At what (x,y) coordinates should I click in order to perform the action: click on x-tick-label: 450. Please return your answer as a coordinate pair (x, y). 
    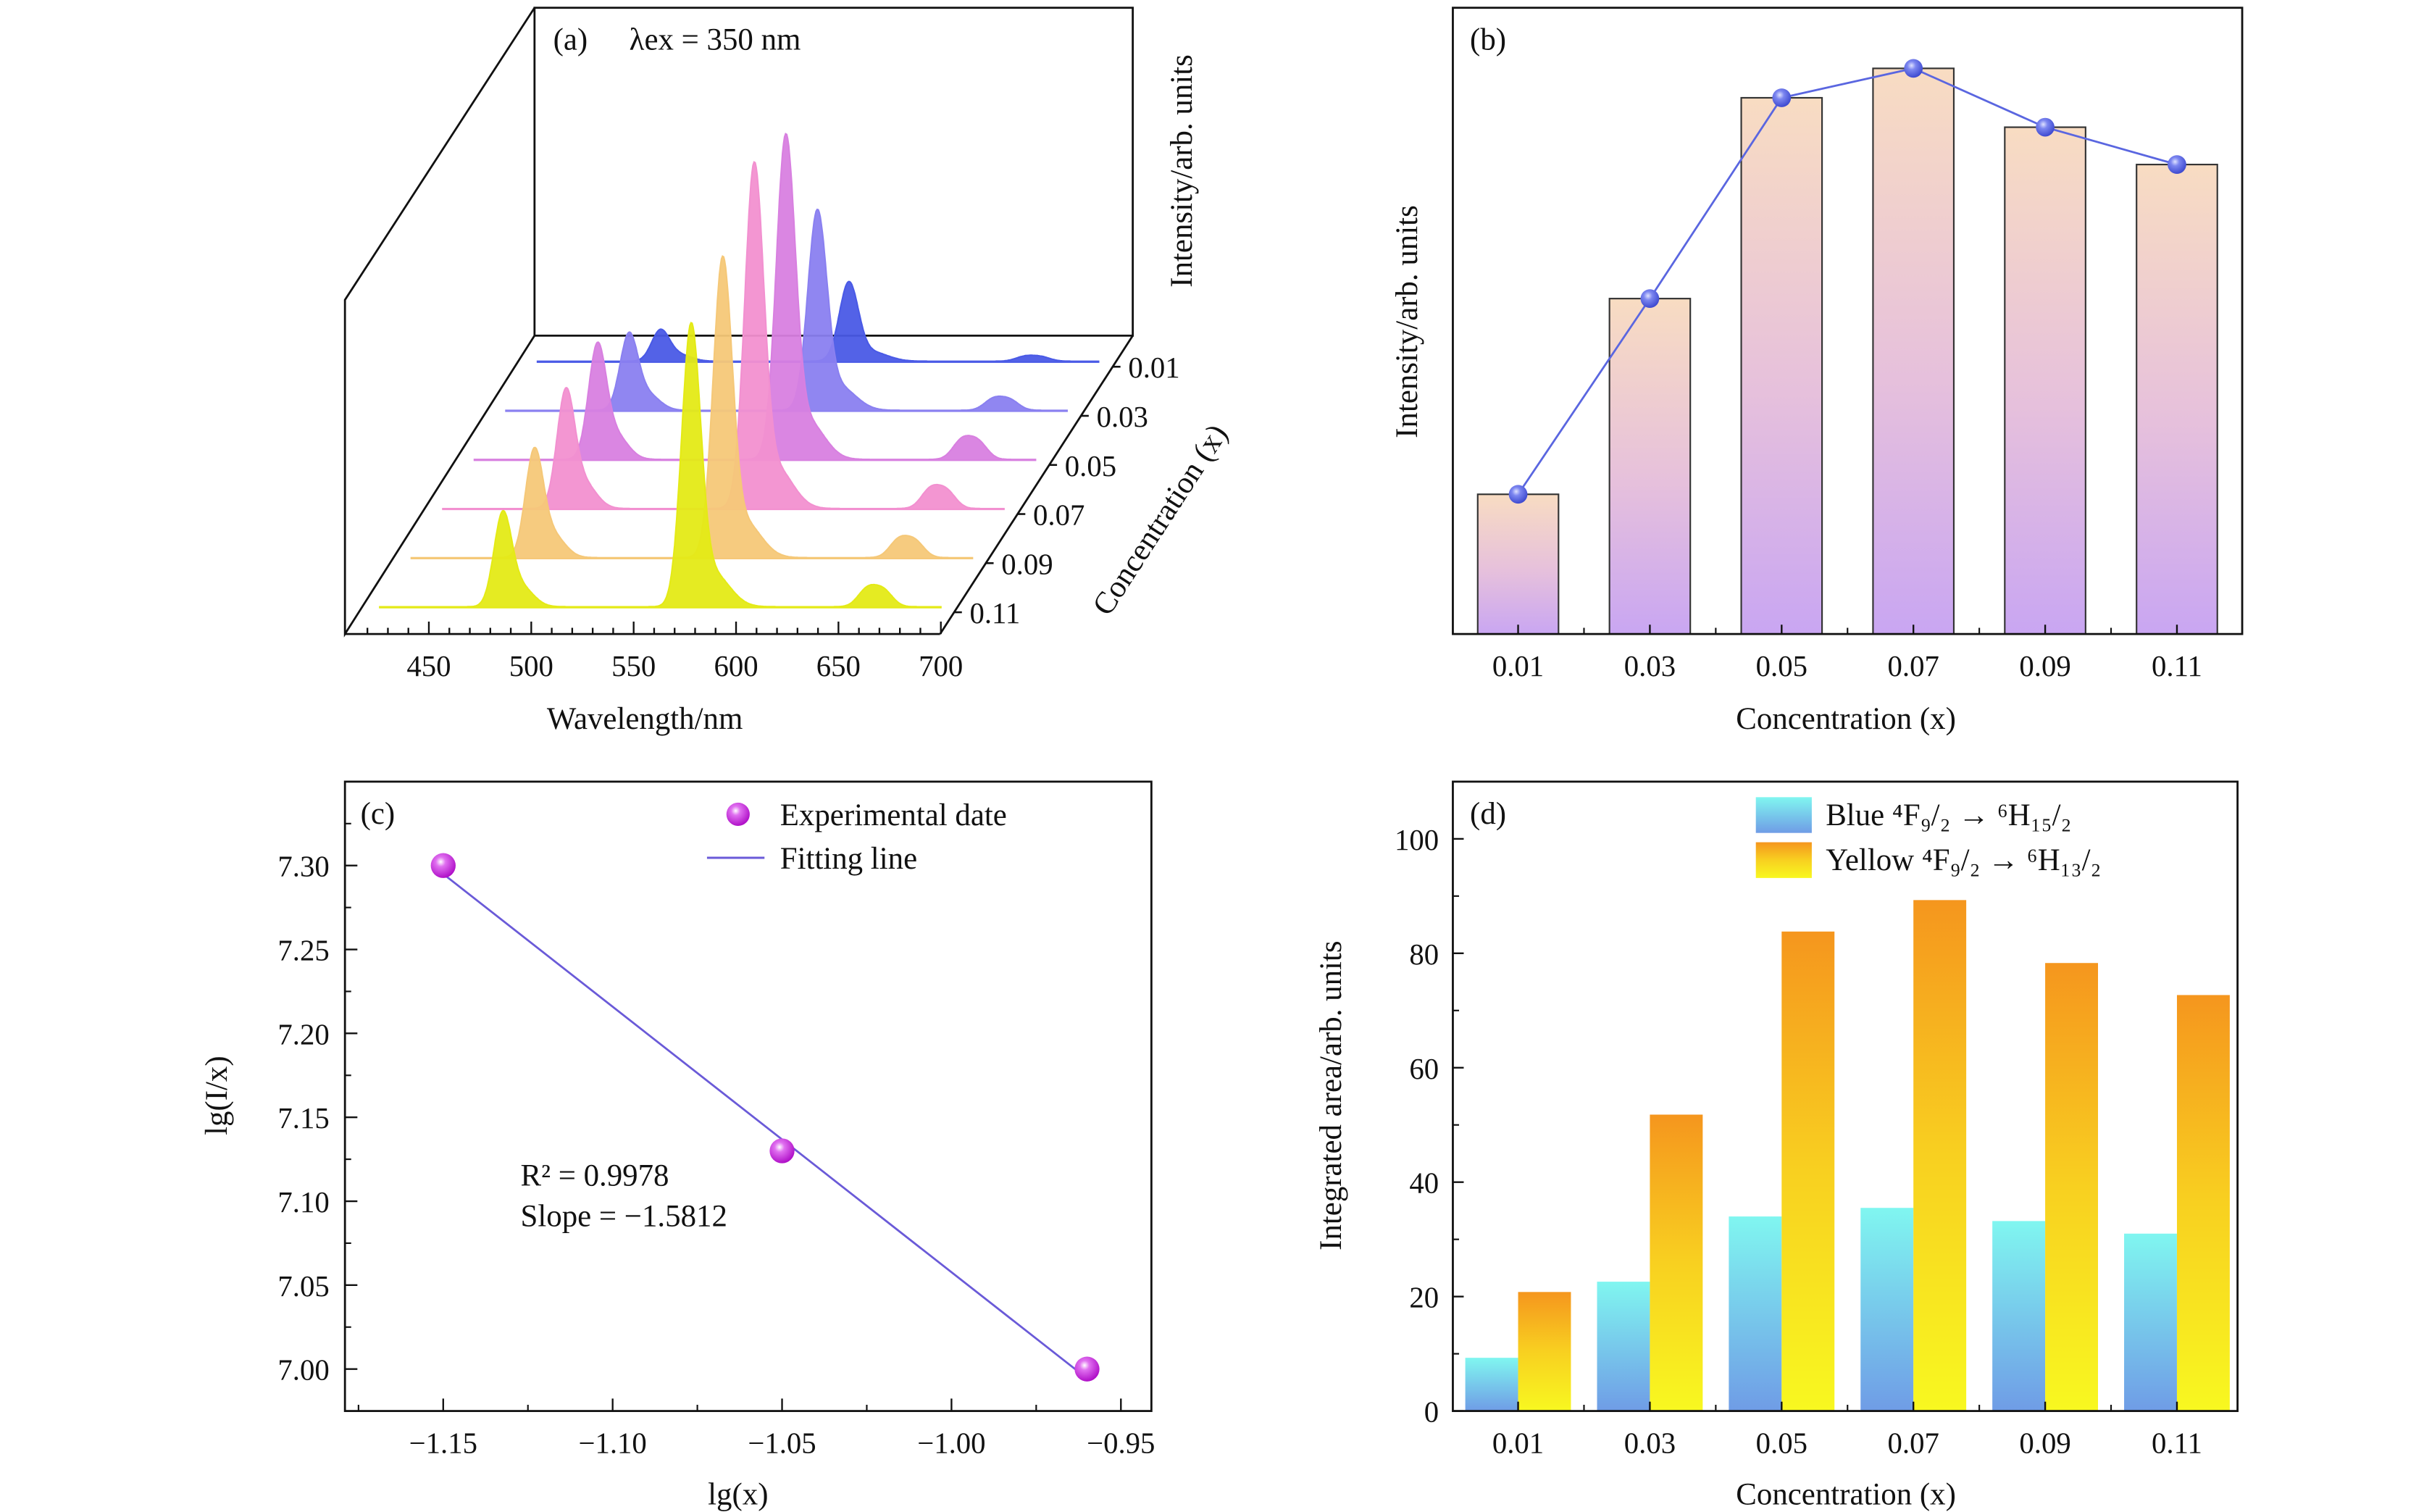
    Looking at the image, I should click on (428, 666).